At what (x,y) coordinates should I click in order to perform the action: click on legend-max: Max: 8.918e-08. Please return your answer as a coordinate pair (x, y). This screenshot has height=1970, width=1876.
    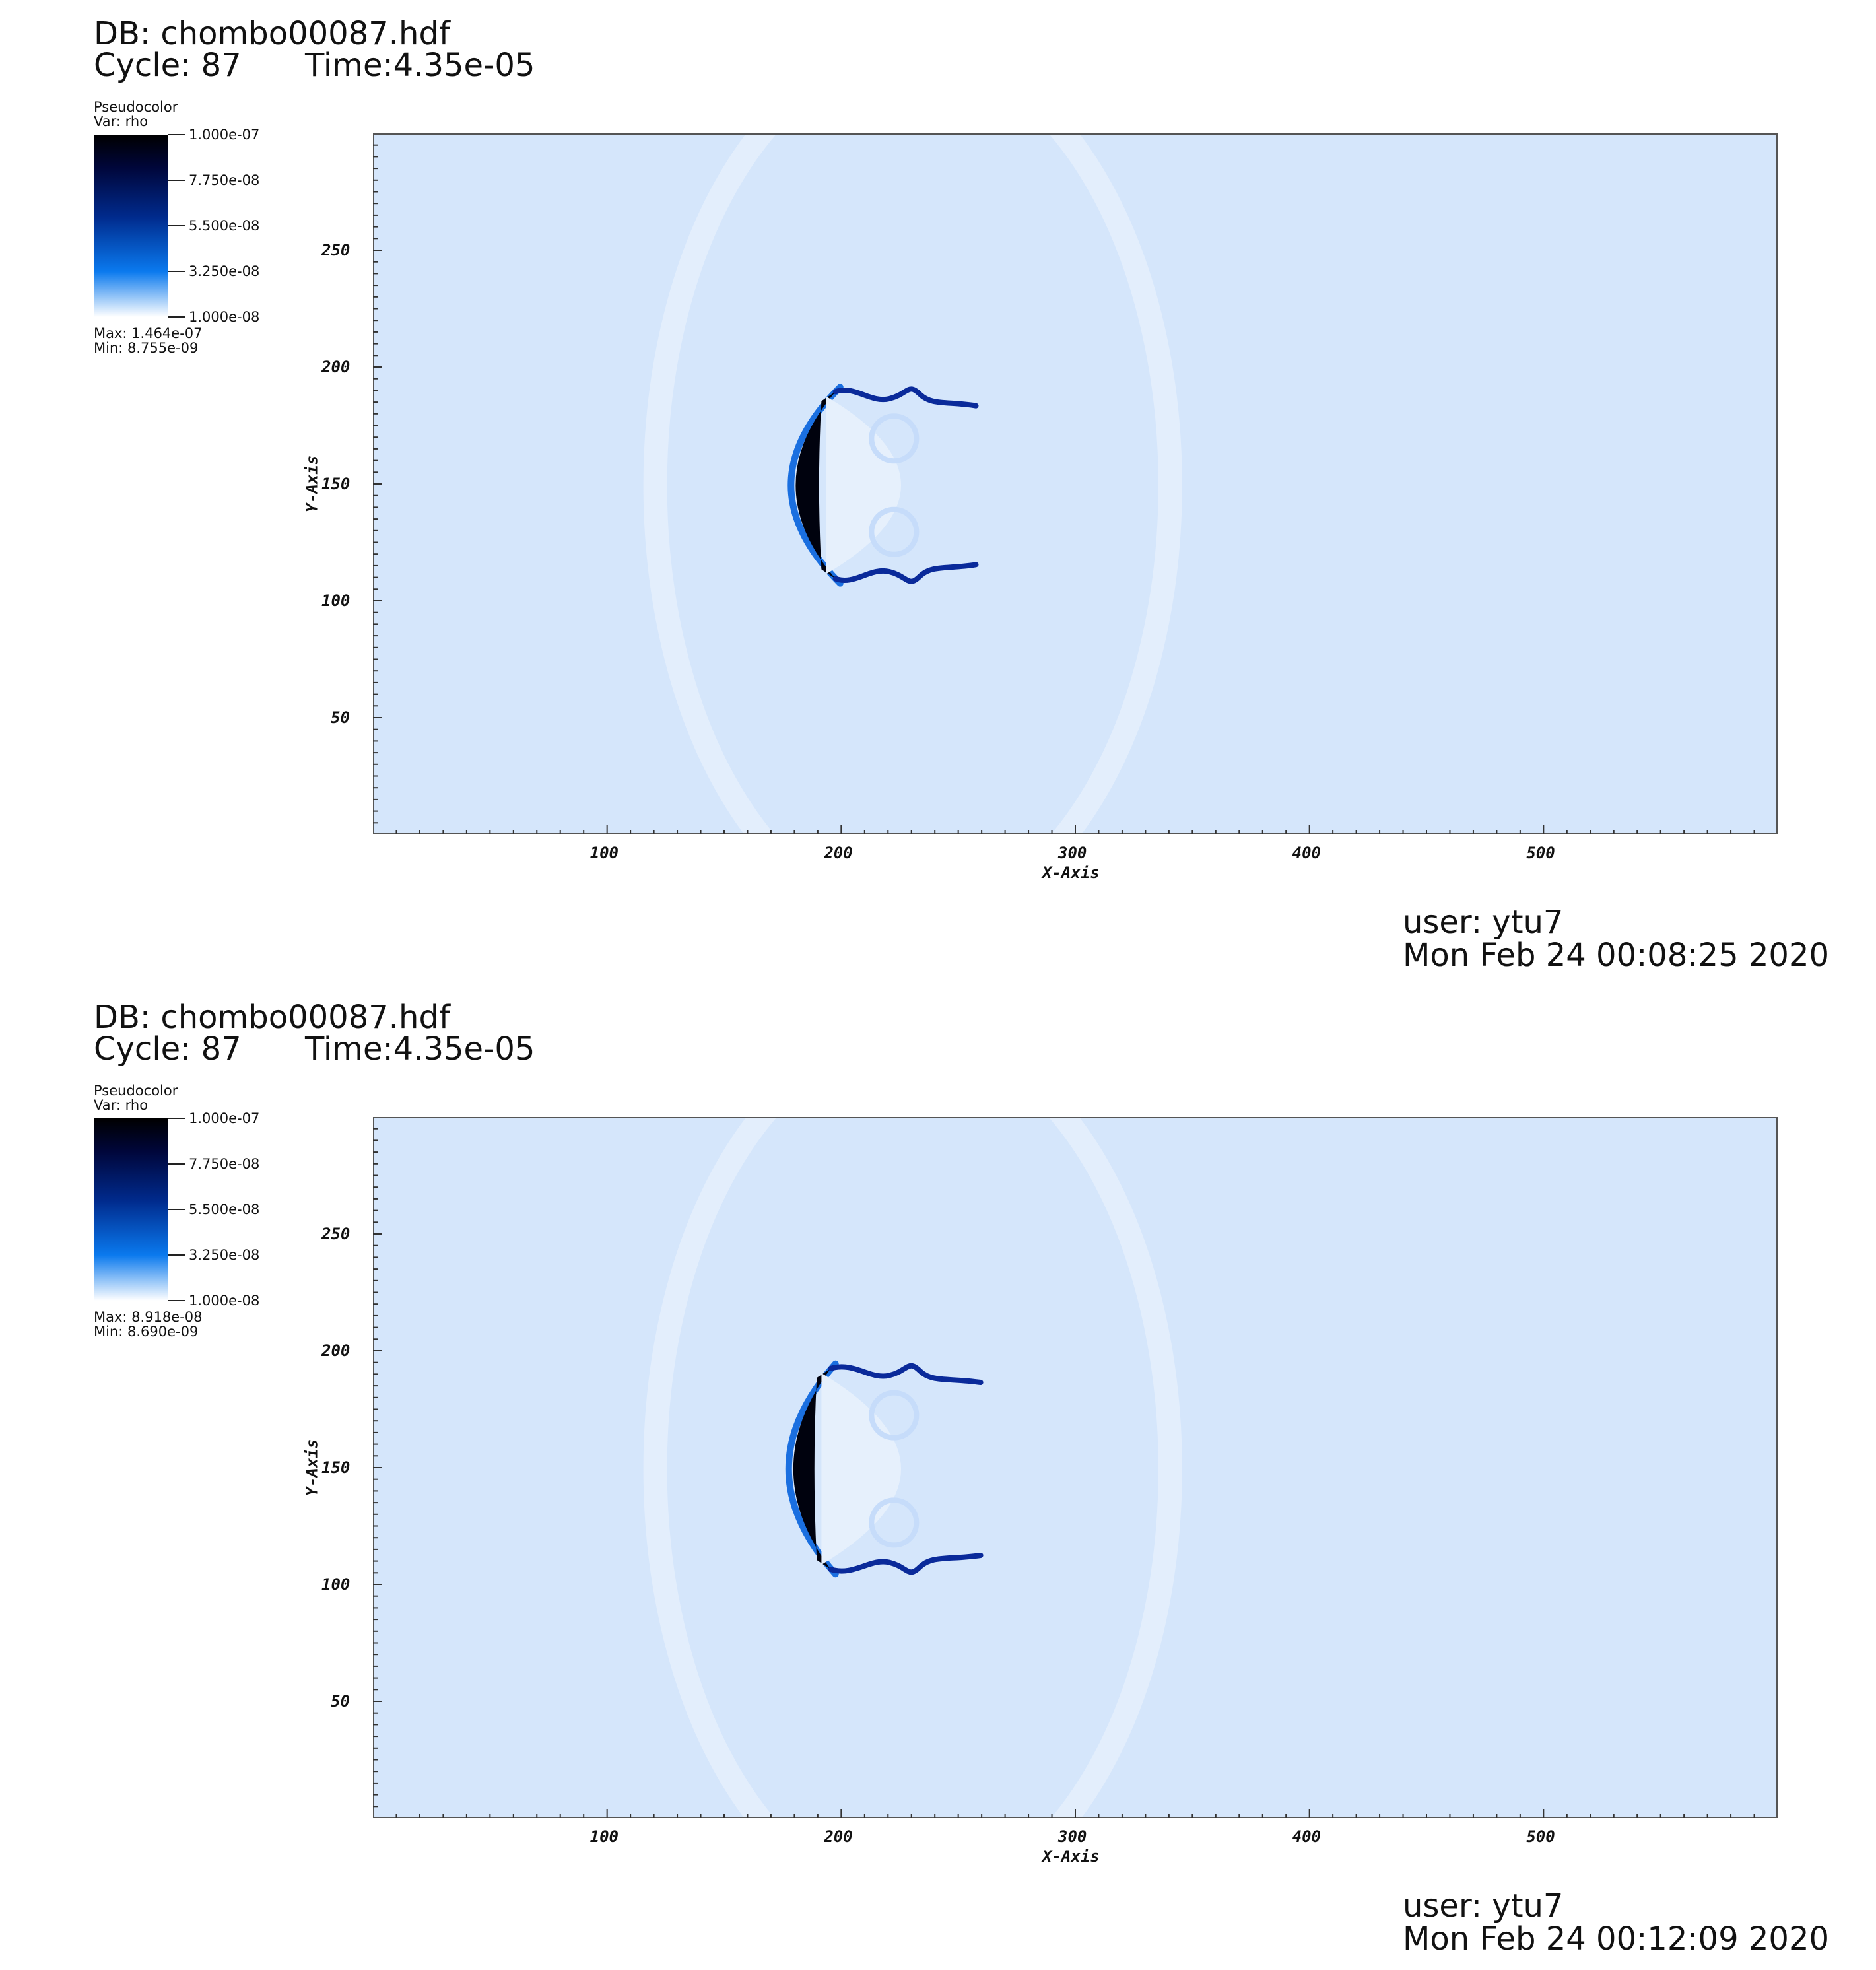
    Looking at the image, I should click on (148, 1317).